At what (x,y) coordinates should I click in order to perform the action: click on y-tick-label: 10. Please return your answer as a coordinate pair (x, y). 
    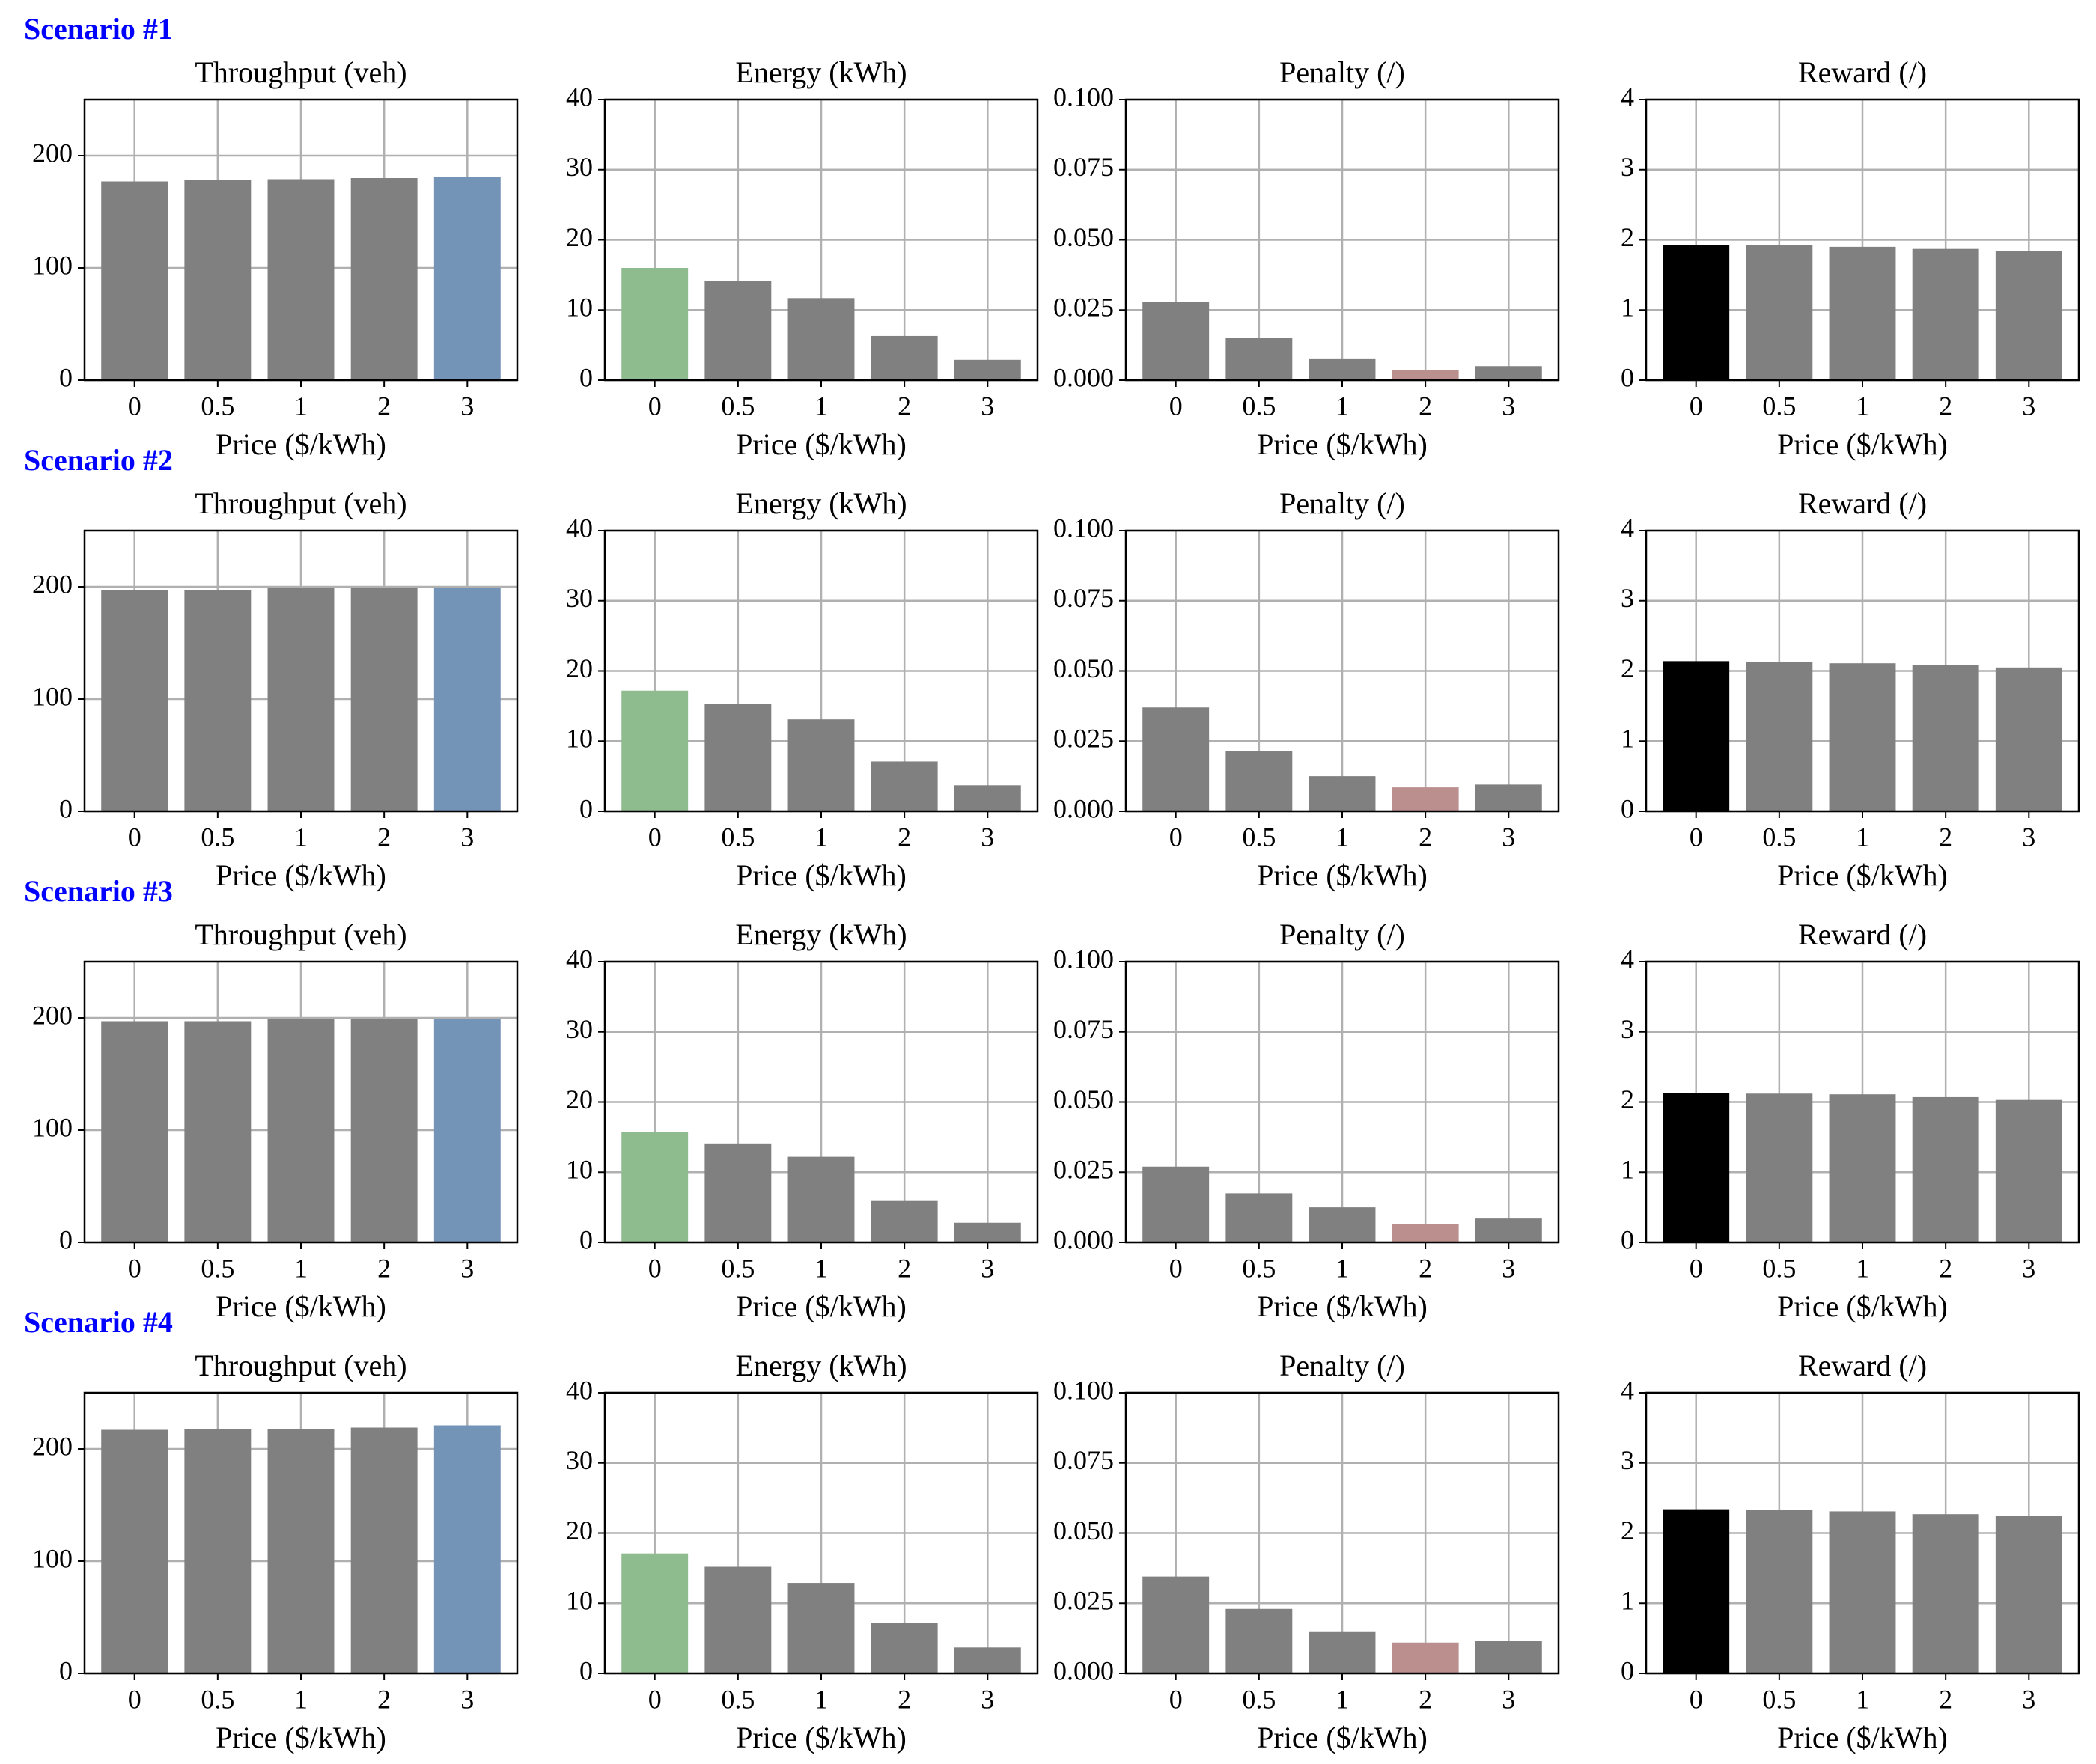
    Looking at the image, I should click on (579, 1170).